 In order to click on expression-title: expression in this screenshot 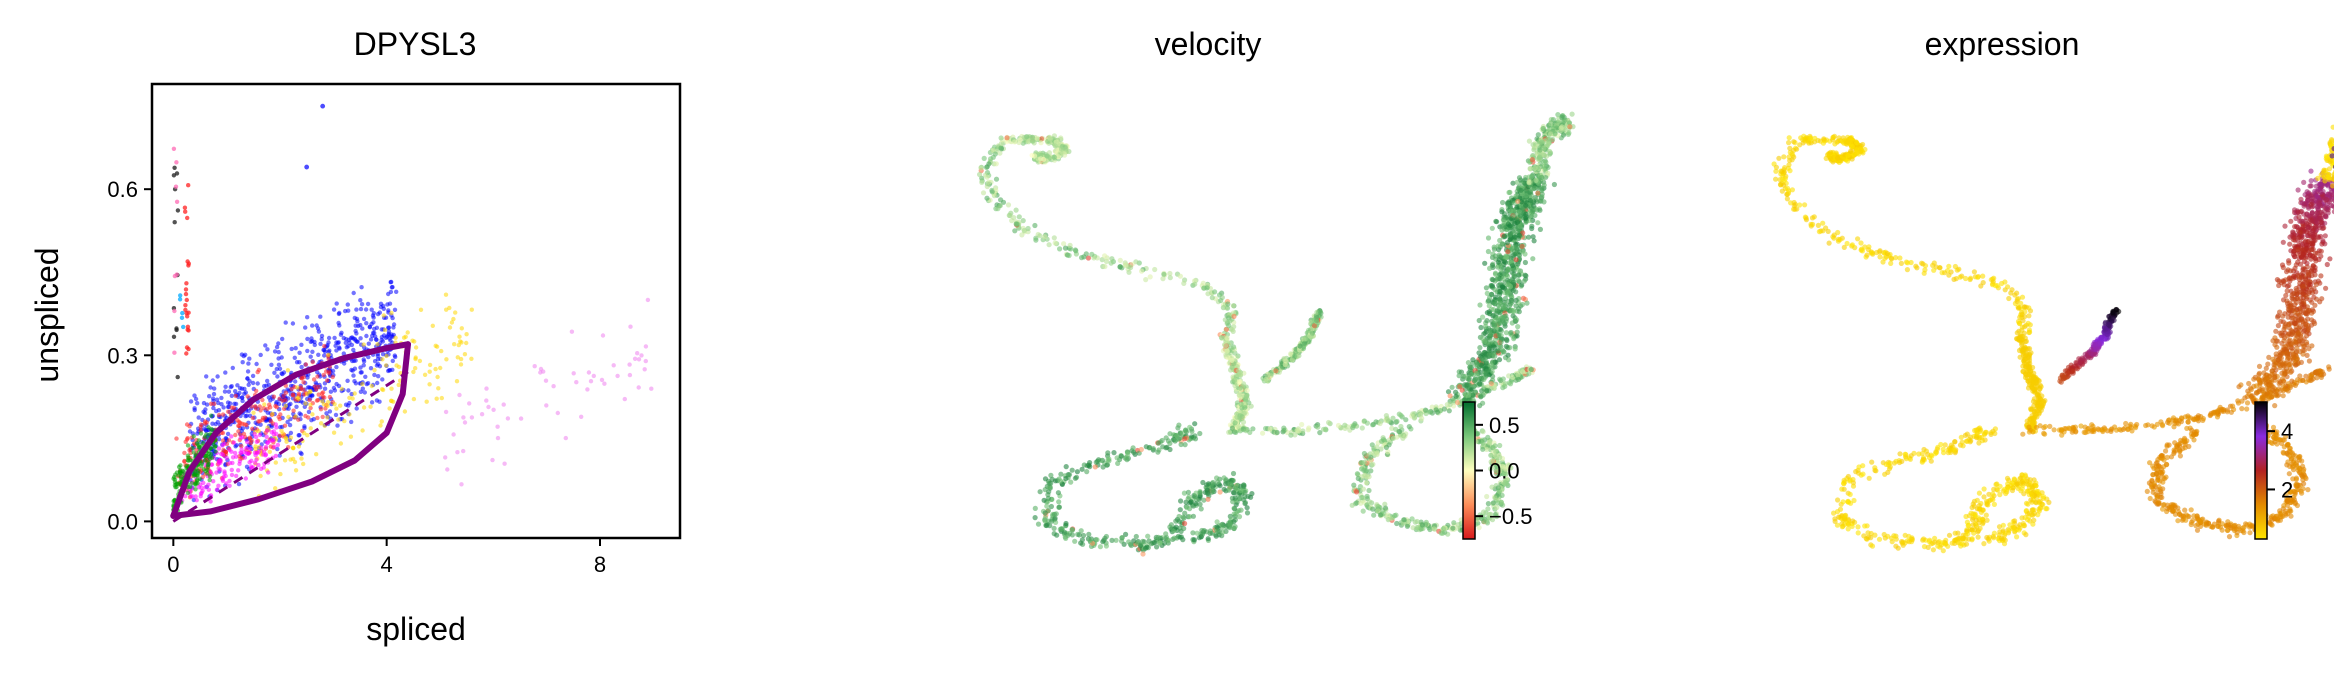, I will do `click(2002, 44)`.